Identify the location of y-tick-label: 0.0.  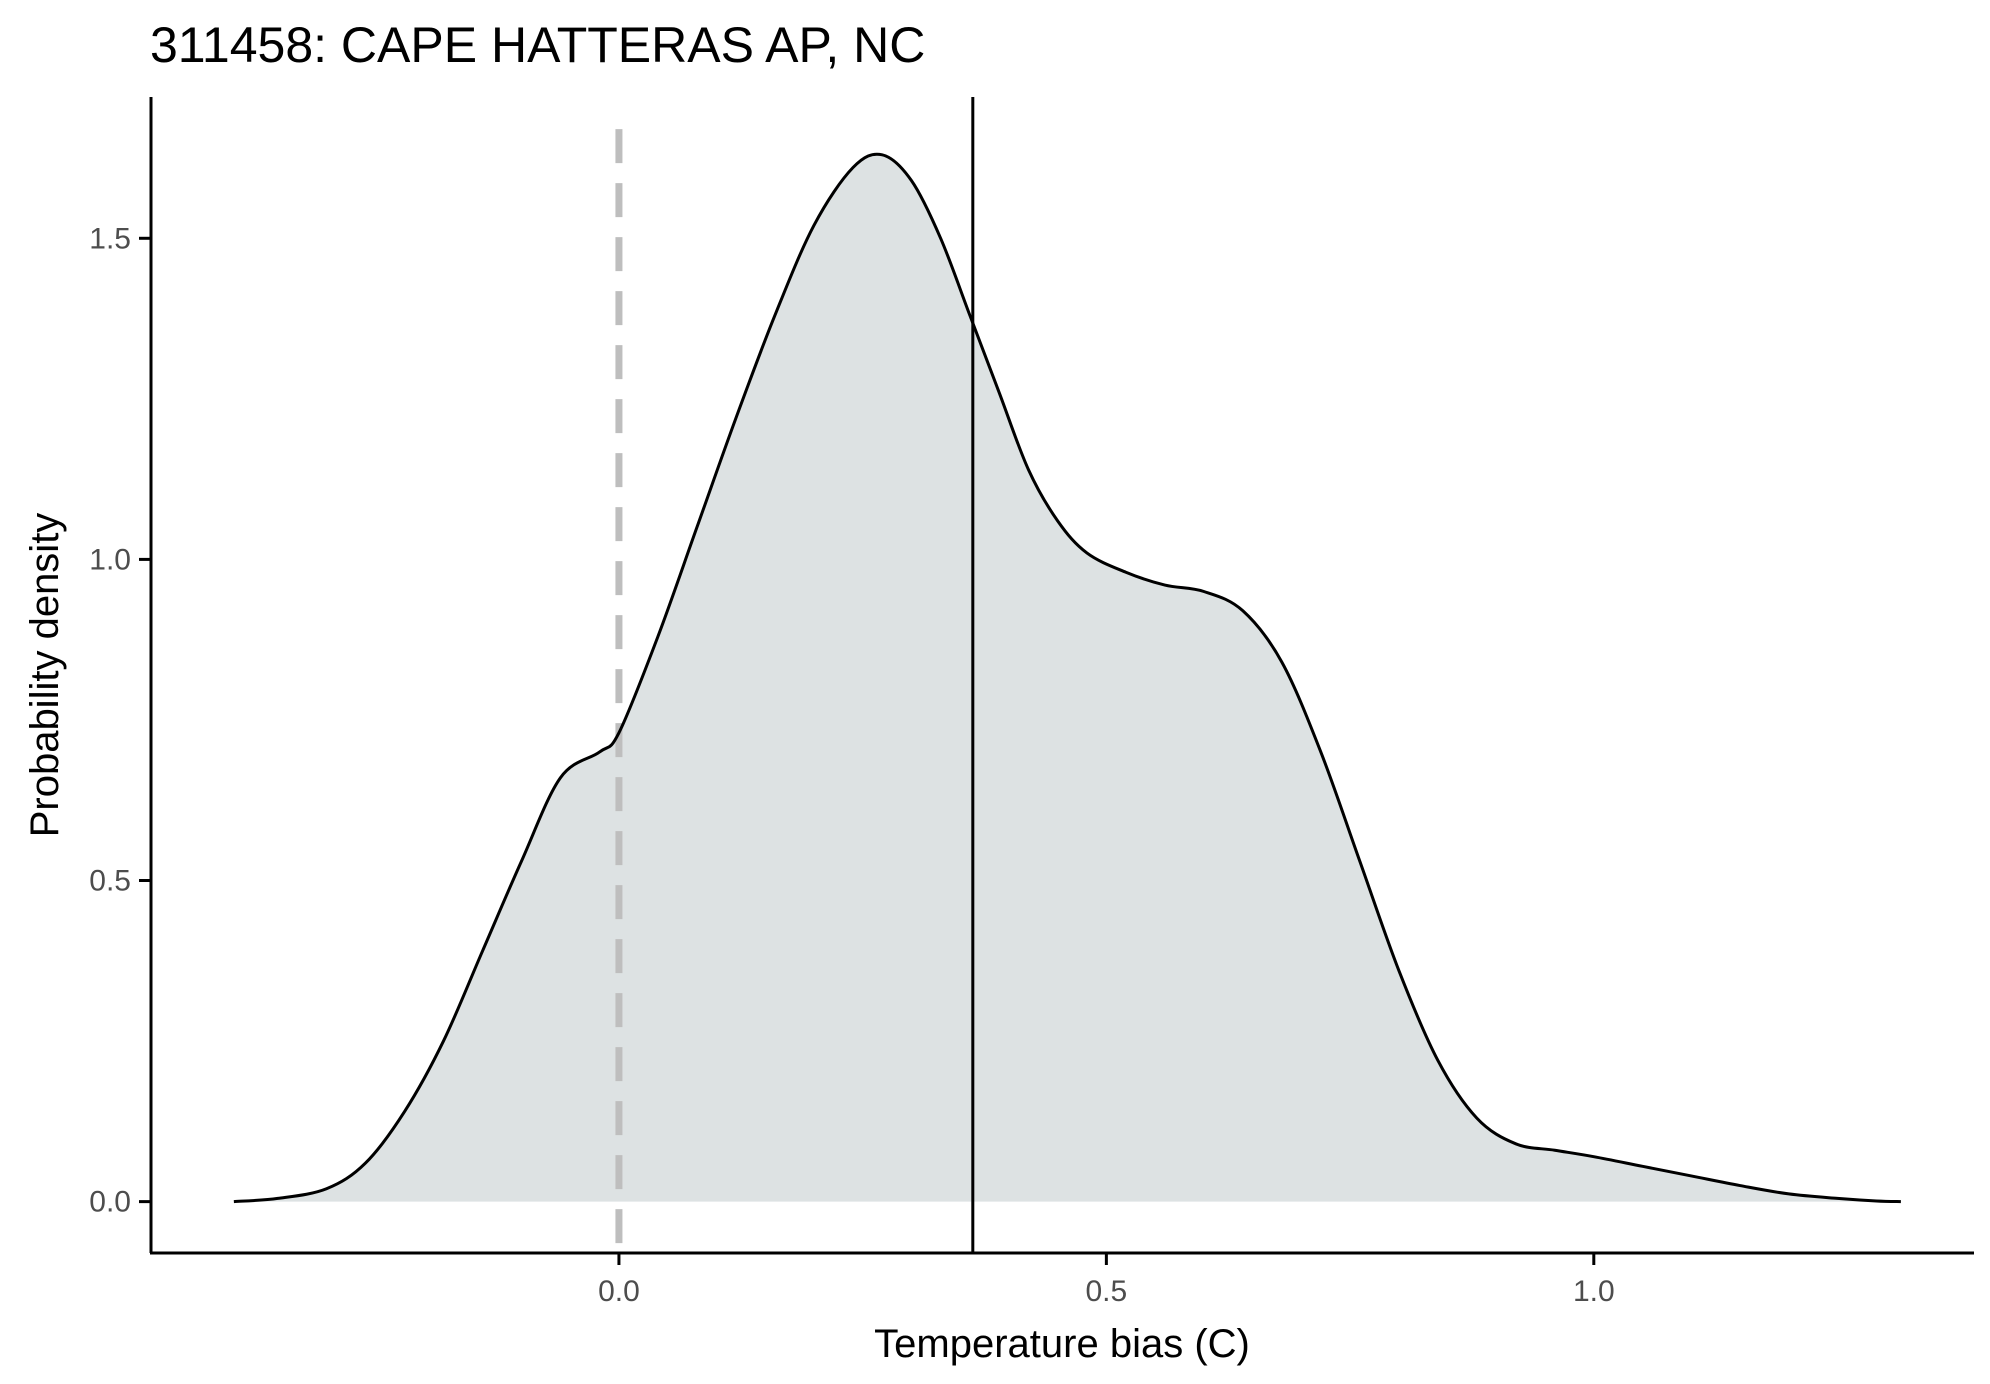
(110, 1202).